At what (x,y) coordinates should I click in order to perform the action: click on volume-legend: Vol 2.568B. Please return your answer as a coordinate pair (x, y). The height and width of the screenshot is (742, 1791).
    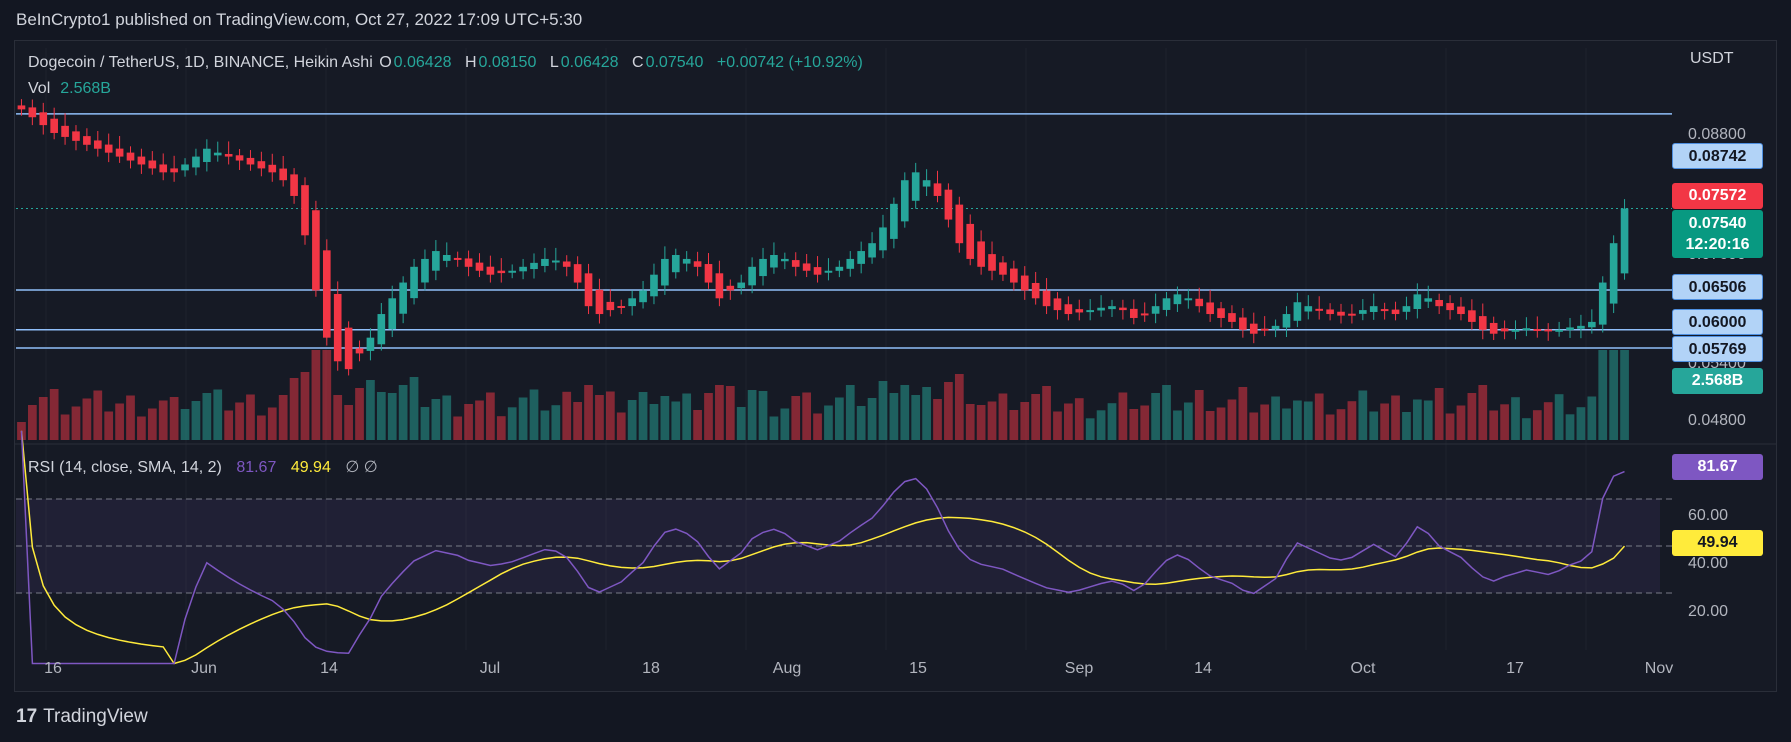
    Looking at the image, I should click on (69, 89).